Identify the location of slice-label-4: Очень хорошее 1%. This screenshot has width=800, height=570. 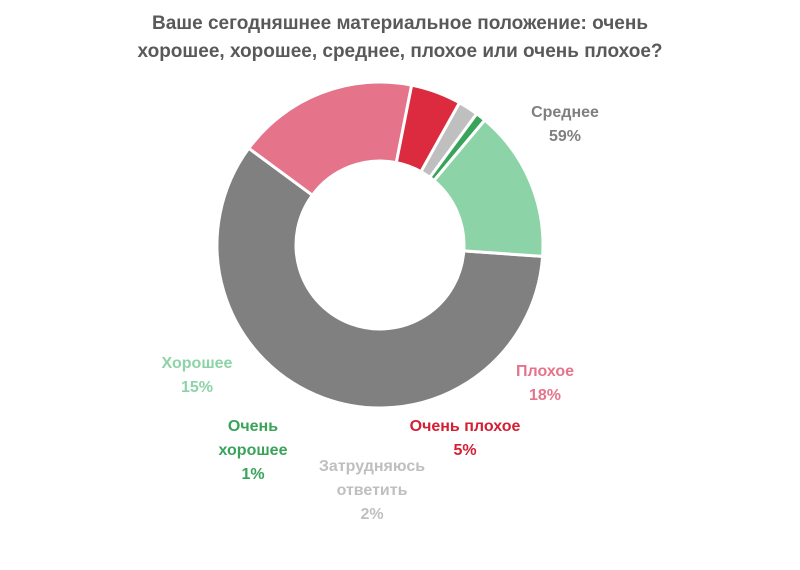
(253, 450).